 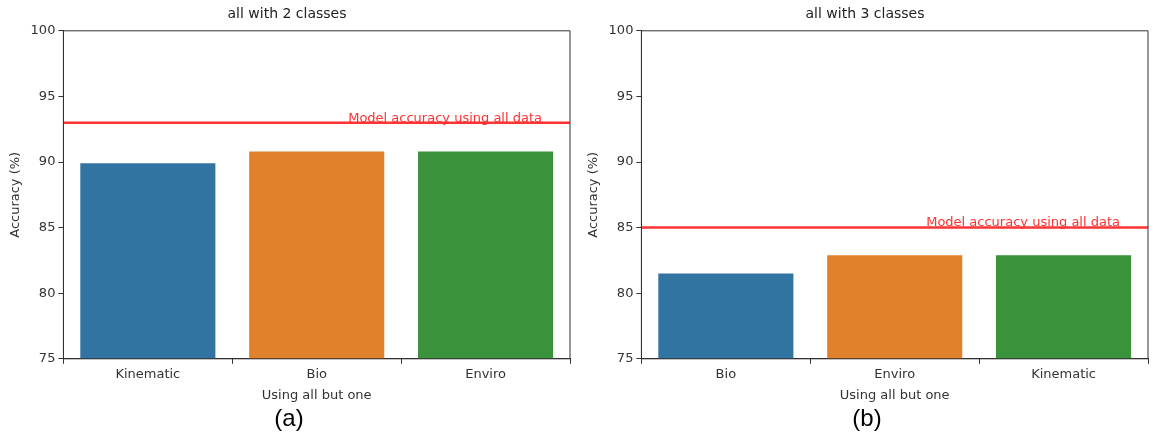 What do you see at coordinates (445, 117) in the screenshot?
I see `ref-line-label: Model accuracy using all data` at bounding box center [445, 117].